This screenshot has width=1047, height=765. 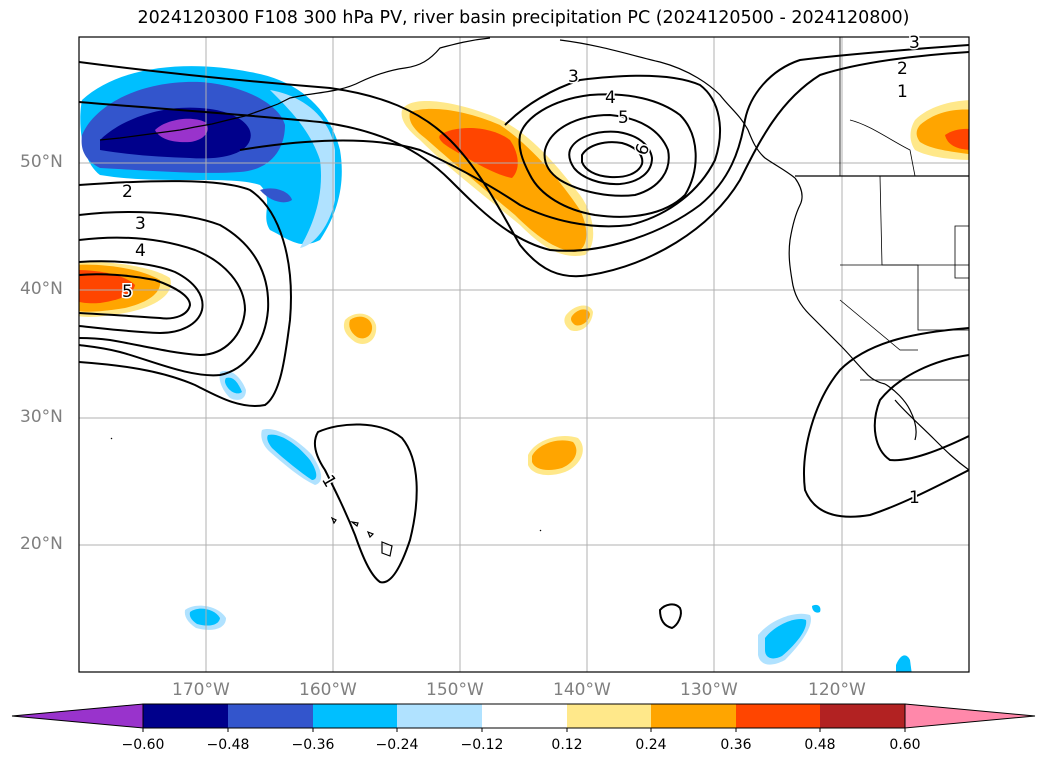 What do you see at coordinates (143, 745) in the screenshot?
I see `colorbar-tick-label: −0.60` at bounding box center [143, 745].